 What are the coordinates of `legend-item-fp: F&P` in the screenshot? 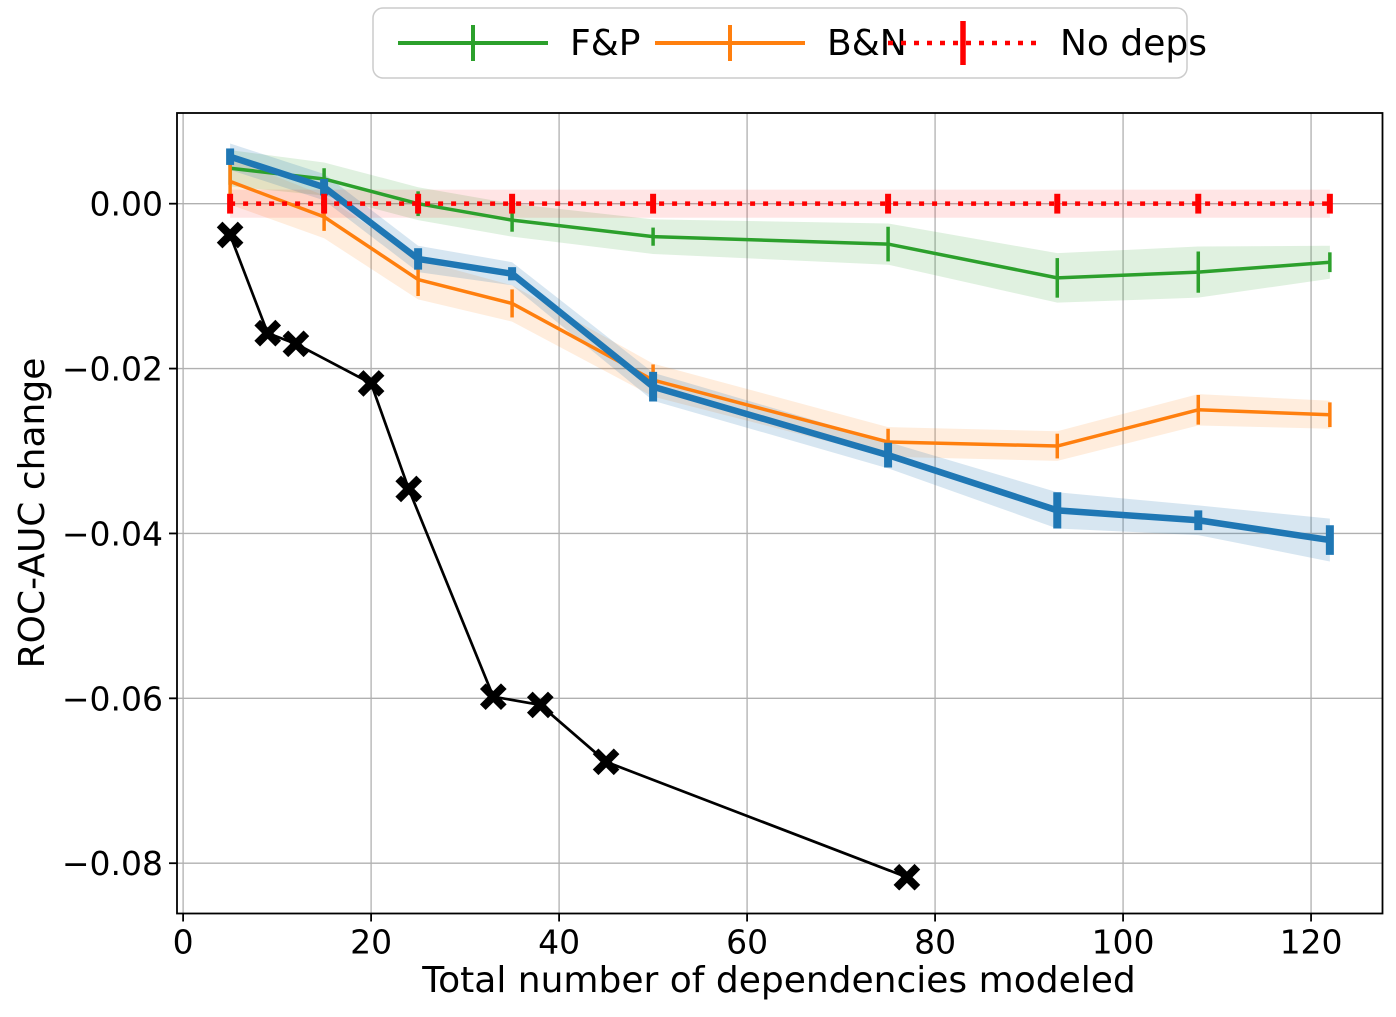 It's located at (519, 43).